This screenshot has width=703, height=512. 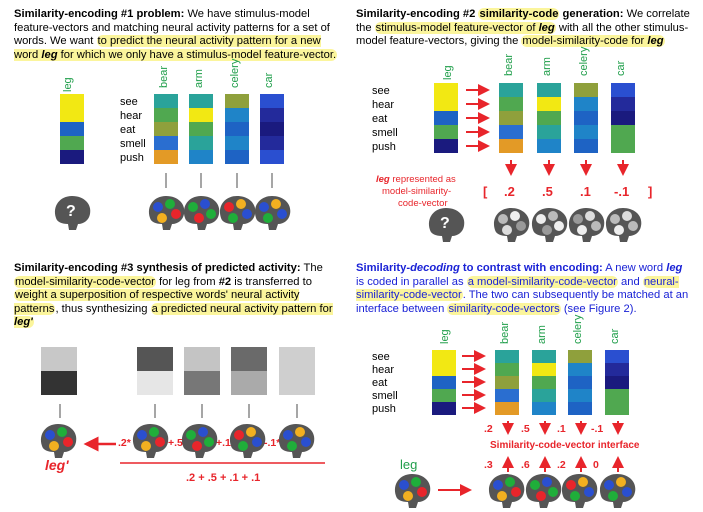 I want to click on p3-predicted-pattern, so click(x=59, y=371).